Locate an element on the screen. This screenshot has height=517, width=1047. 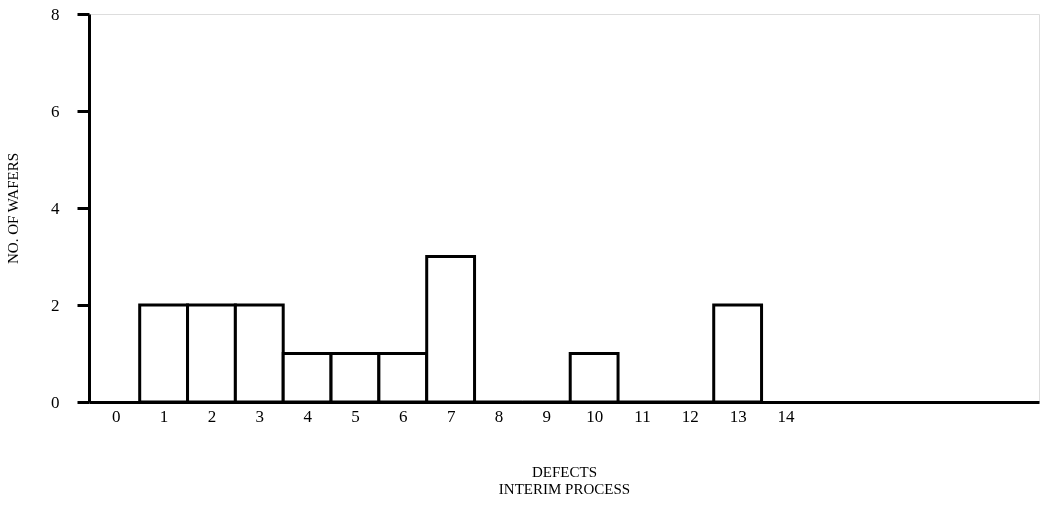
x-tick-label: 8 is located at coordinates (499, 416).